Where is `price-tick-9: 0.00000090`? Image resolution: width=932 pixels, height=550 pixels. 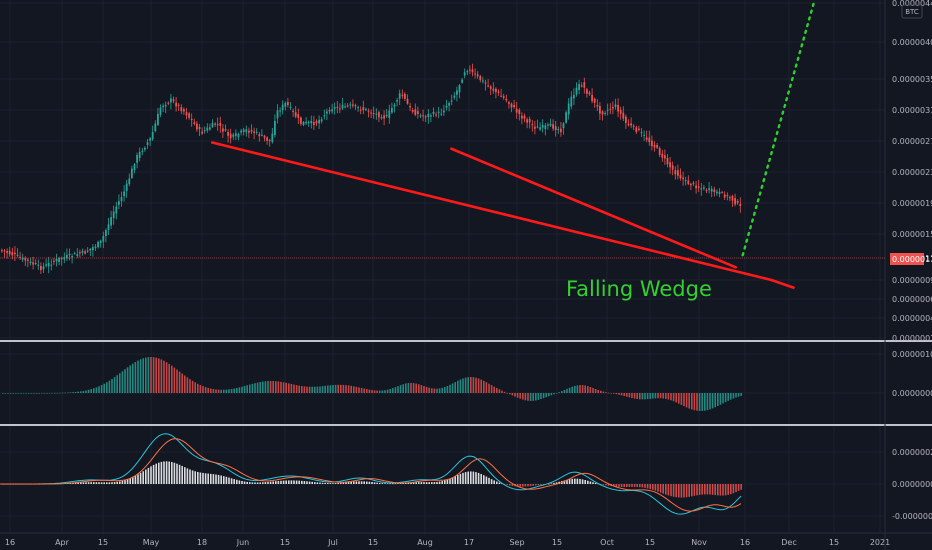 price-tick-9: 0.00000090 is located at coordinates (912, 280).